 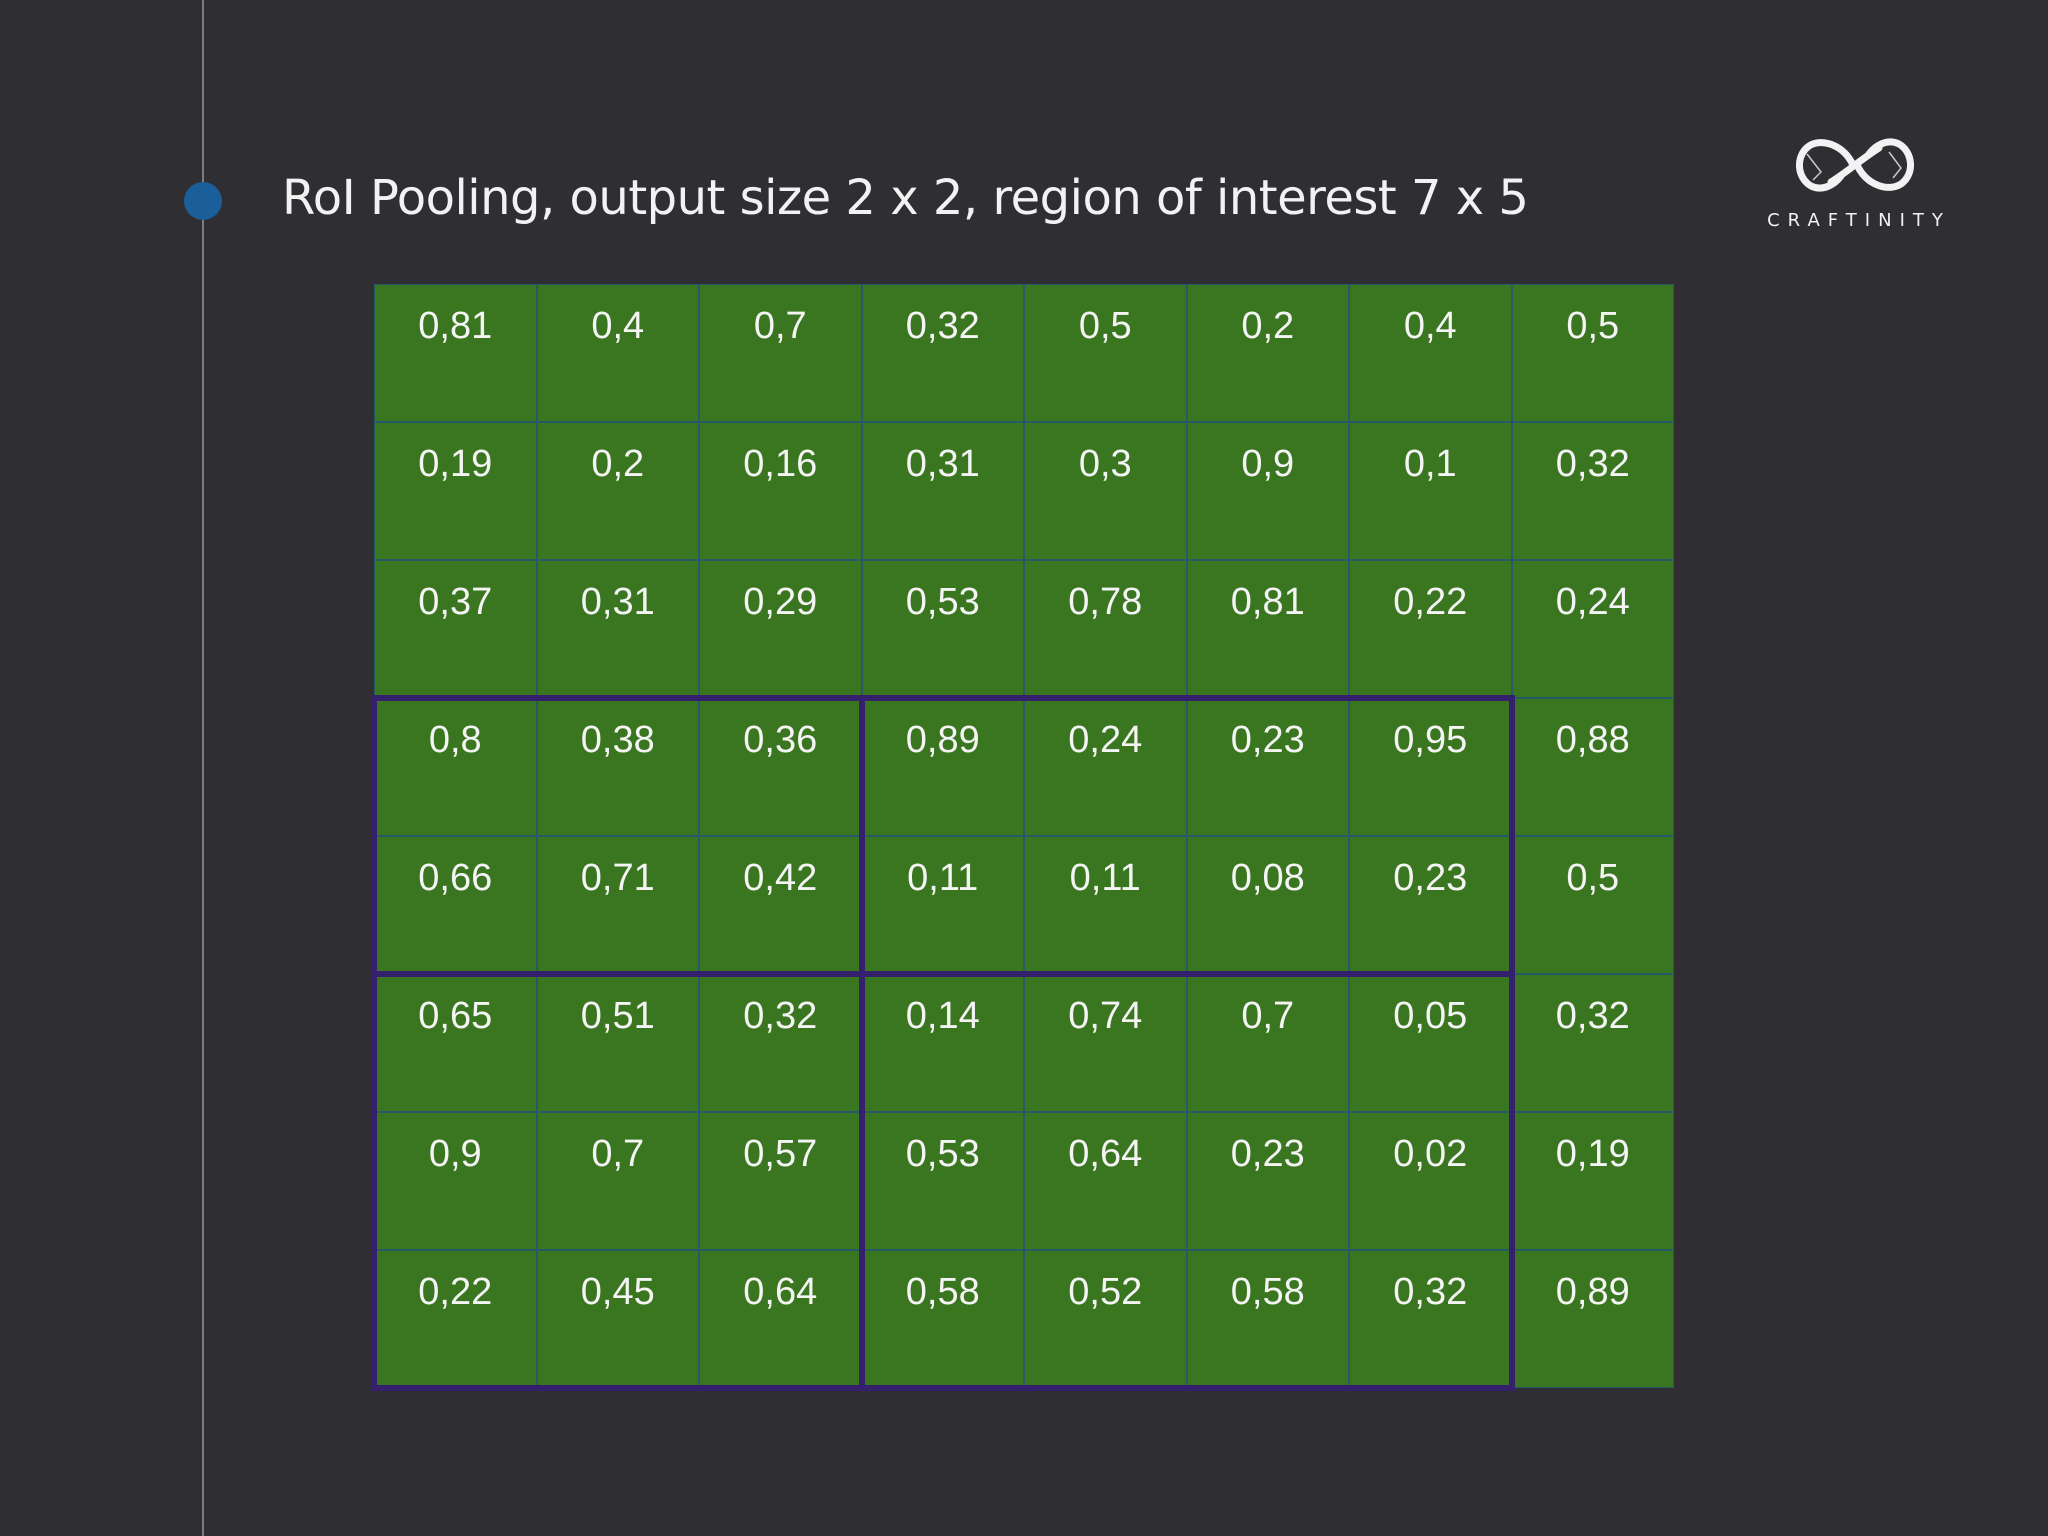 I want to click on grid-cell: 0,1, so click(x=1430, y=491).